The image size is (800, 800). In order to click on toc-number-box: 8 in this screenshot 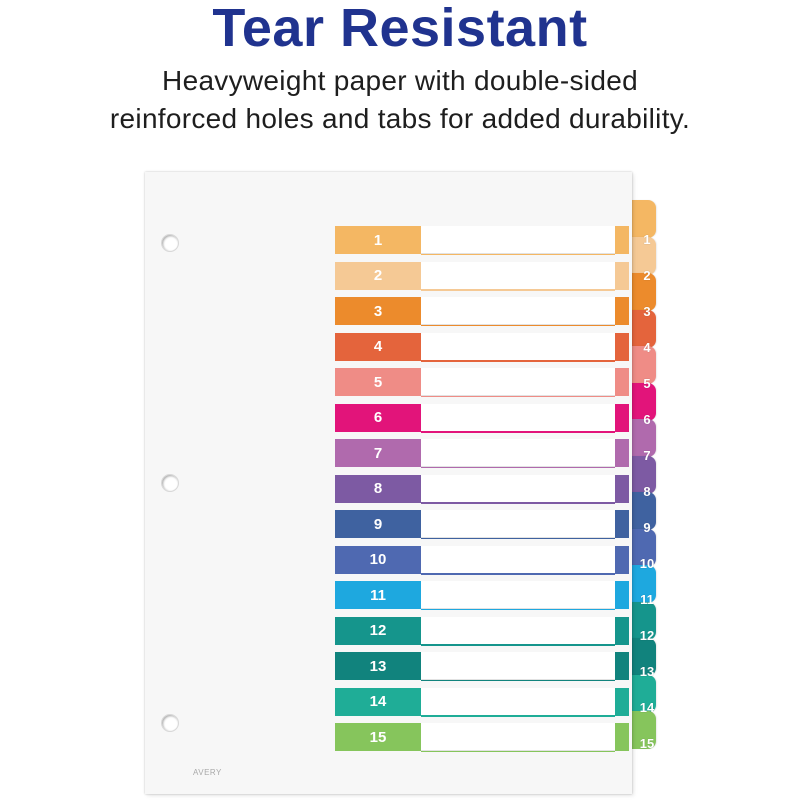, I will do `click(378, 488)`.